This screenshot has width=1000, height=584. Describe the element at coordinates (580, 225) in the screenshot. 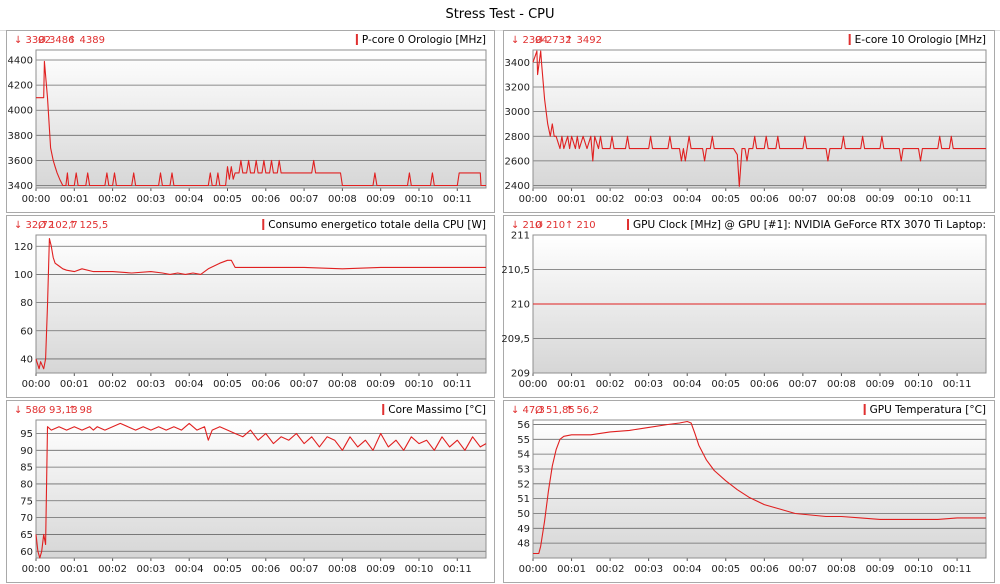

I see `stat-max: ↑ 210` at that location.